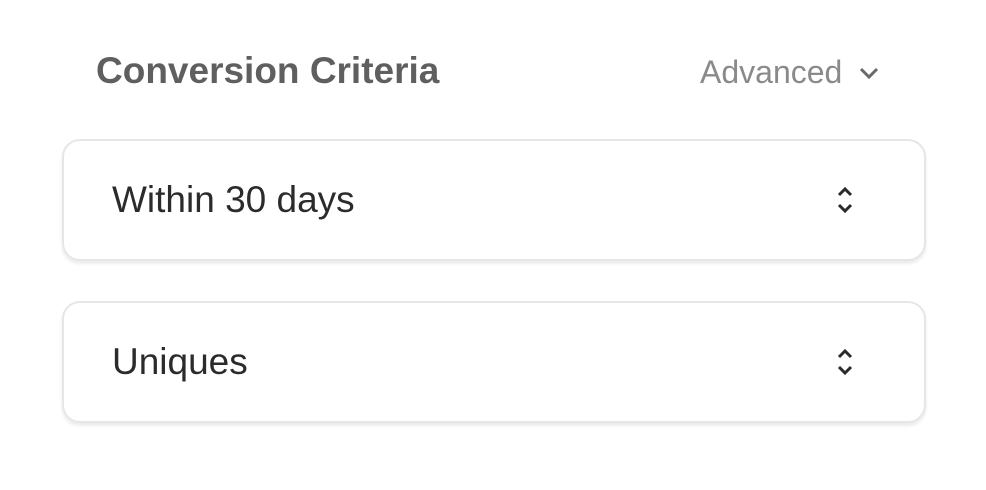 Image resolution: width=986 pixels, height=490 pixels. Describe the element at coordinates (268, 70) in the screenshot. I see `section-title: Conversion Criteria` at that location.